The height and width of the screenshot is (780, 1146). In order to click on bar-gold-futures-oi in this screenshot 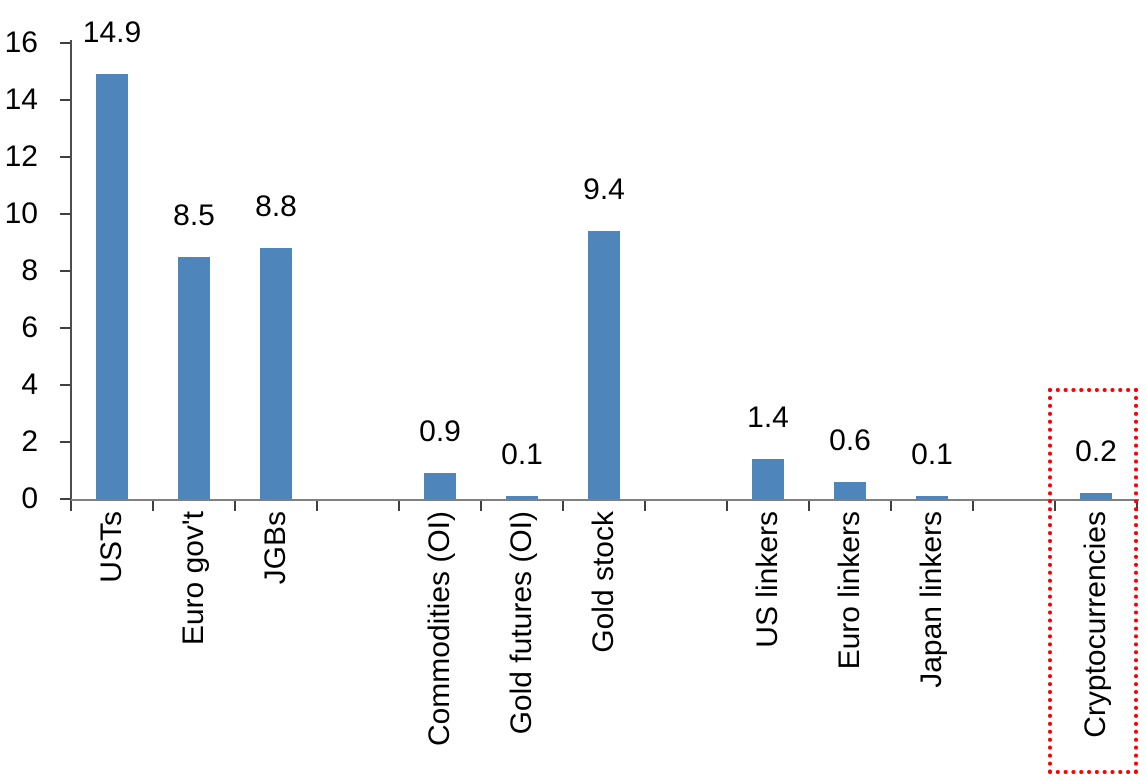, I will do `click(522, 497)`.